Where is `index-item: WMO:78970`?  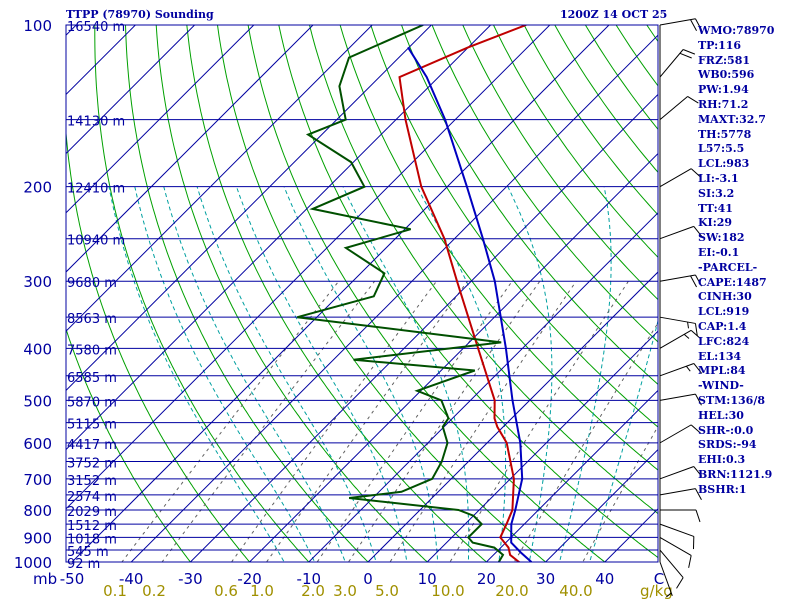
index-item: WMO:78970 is located at coordinates (736, 30).